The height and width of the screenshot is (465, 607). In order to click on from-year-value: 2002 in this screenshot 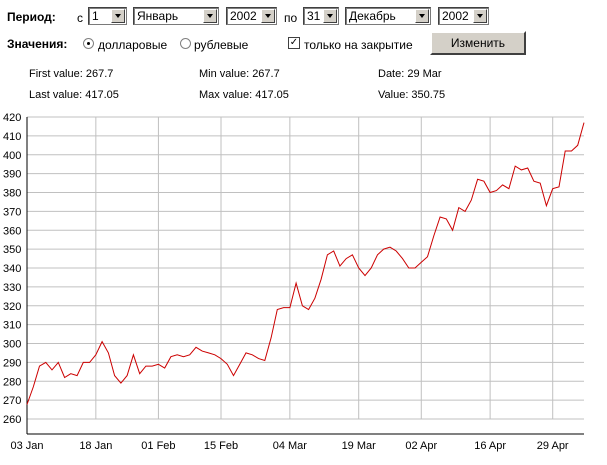, I will do `click(243, 16)`.